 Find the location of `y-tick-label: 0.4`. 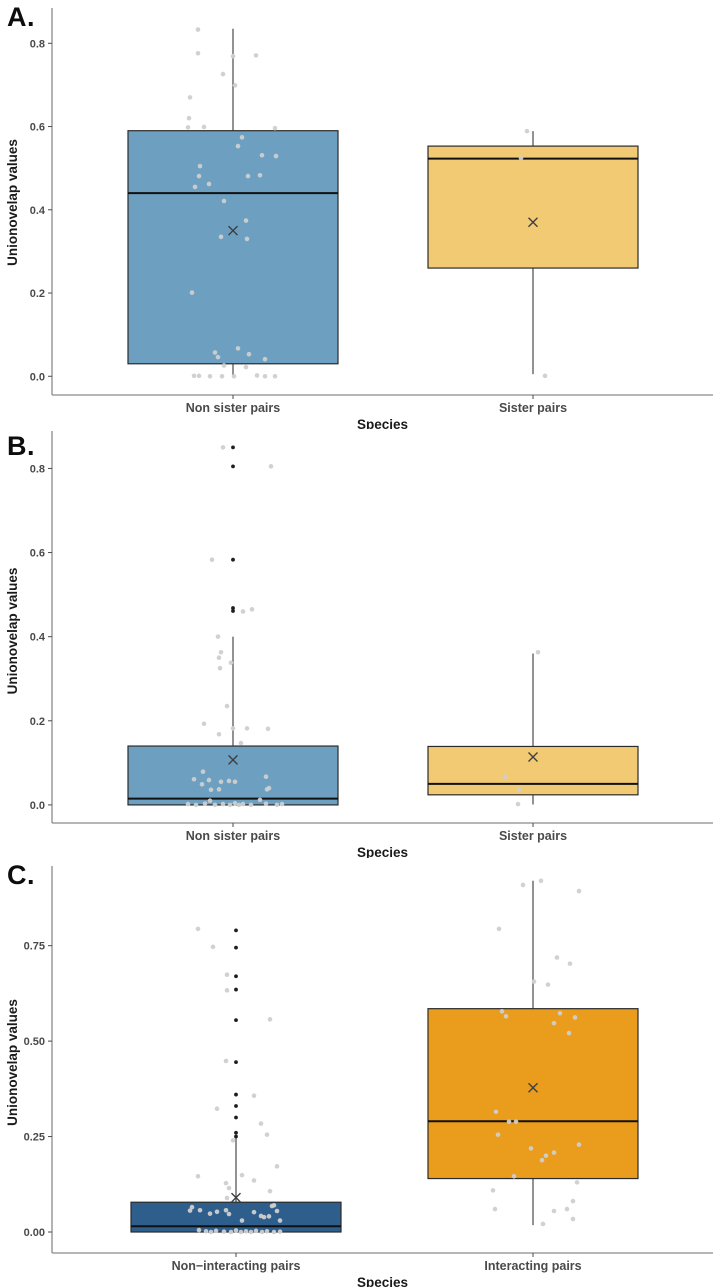

y-tick-label: 0.4 is located at coordinates (38, 211).